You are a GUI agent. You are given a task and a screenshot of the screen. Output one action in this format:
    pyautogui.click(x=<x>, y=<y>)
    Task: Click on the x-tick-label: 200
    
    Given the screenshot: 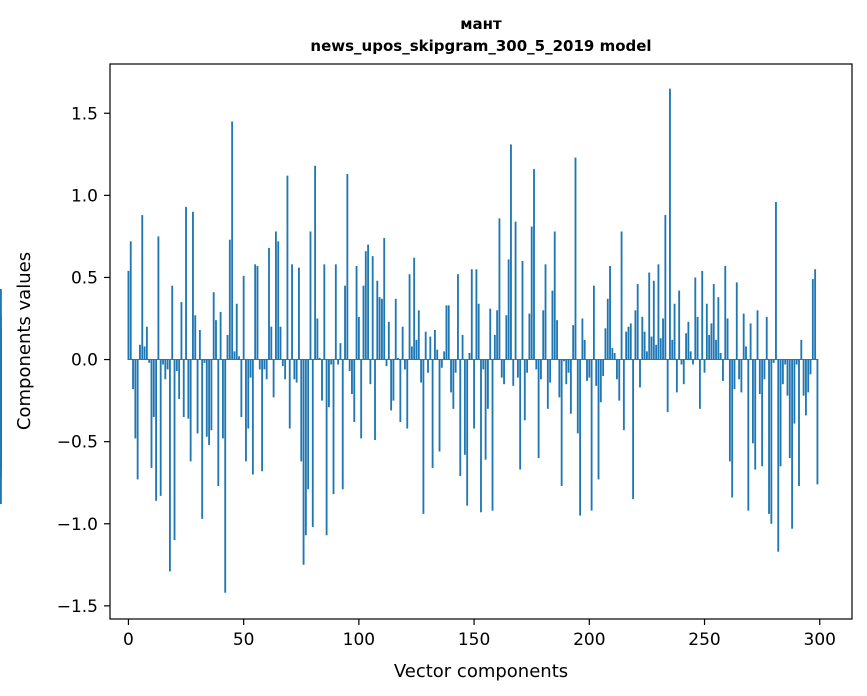 What is the action you would take?
    pyautogui.click(x=589, y=640)
    